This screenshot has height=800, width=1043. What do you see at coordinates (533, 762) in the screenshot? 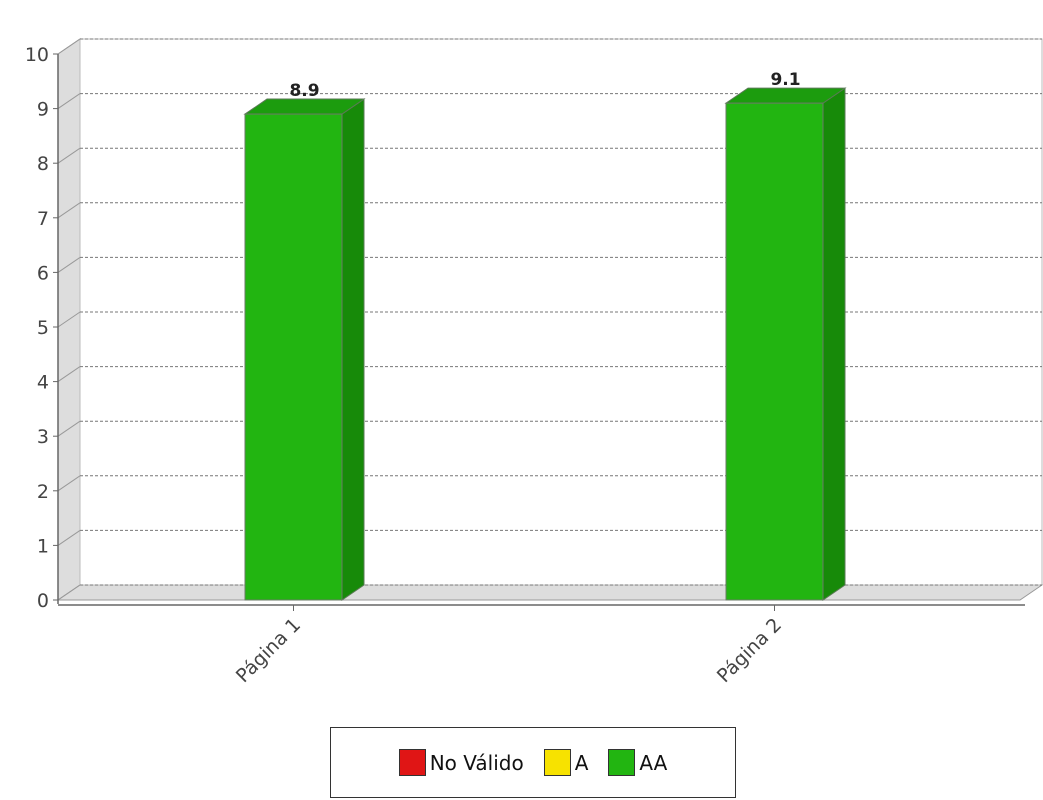
I see `chart-legend: No Válido A AA` at bounding box center [533, 762].